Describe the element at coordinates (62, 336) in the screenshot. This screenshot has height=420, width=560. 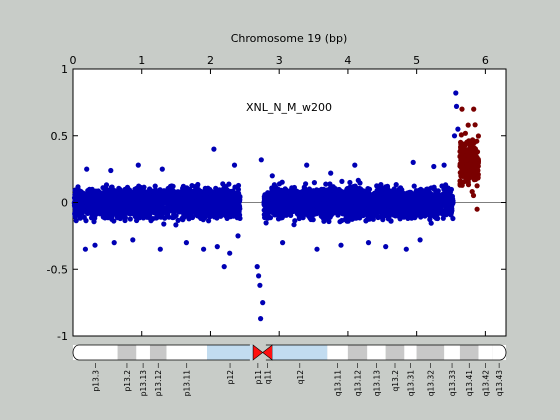
I see `y-tick-label: -1` at that location.